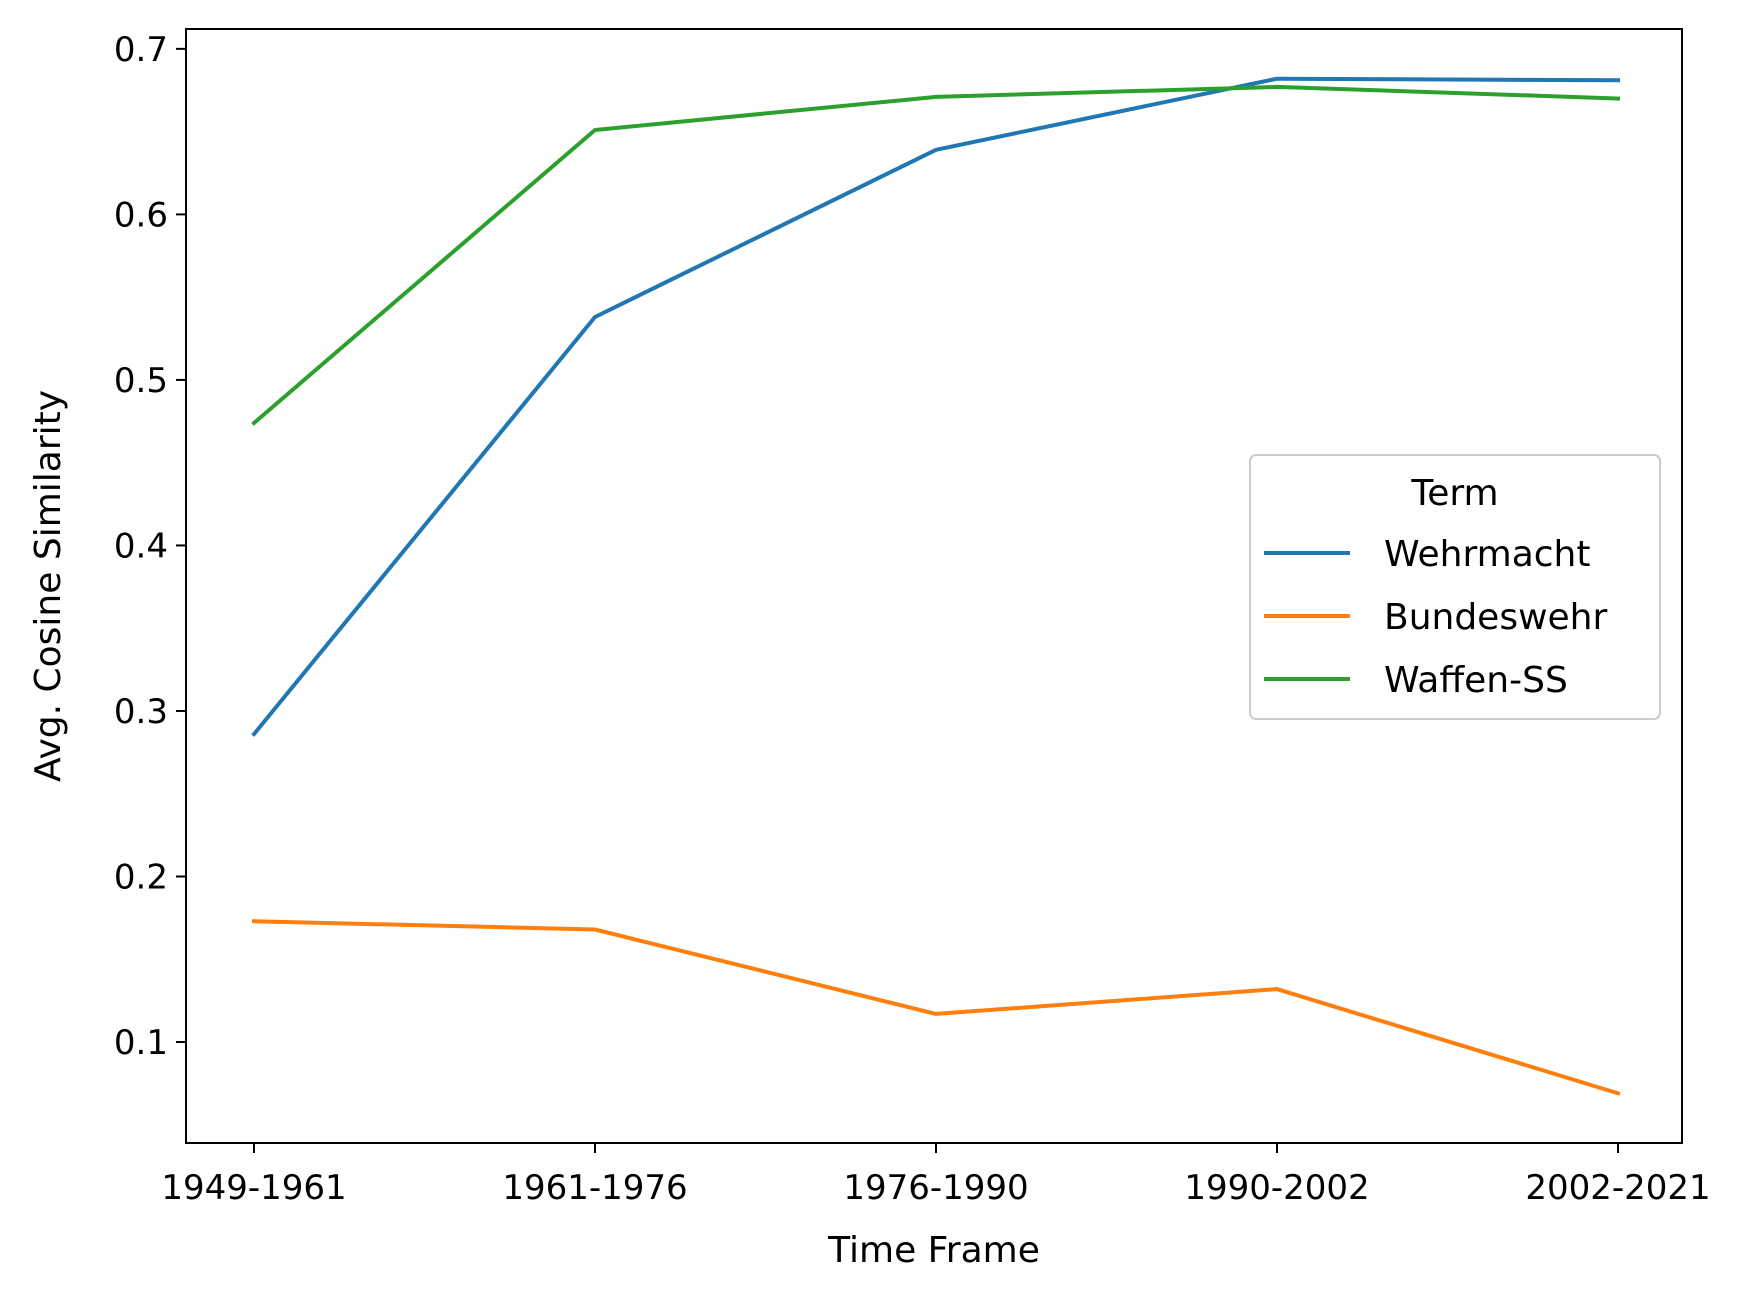 Image resolution: width=1747 pixels, height=1298 pixels. I want to click on x-tick-label: 1976-1990, so click(935, 1188).